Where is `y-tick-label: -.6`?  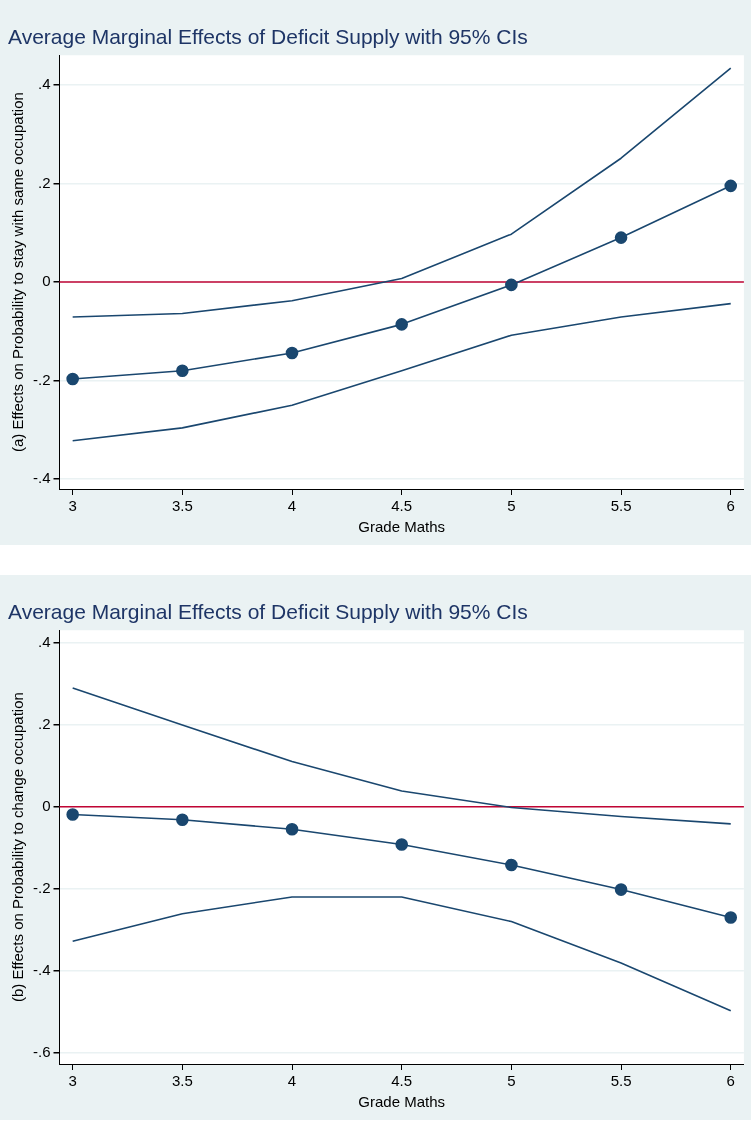 y-tick-label: -.6 is located at coordinates (41, 1052).